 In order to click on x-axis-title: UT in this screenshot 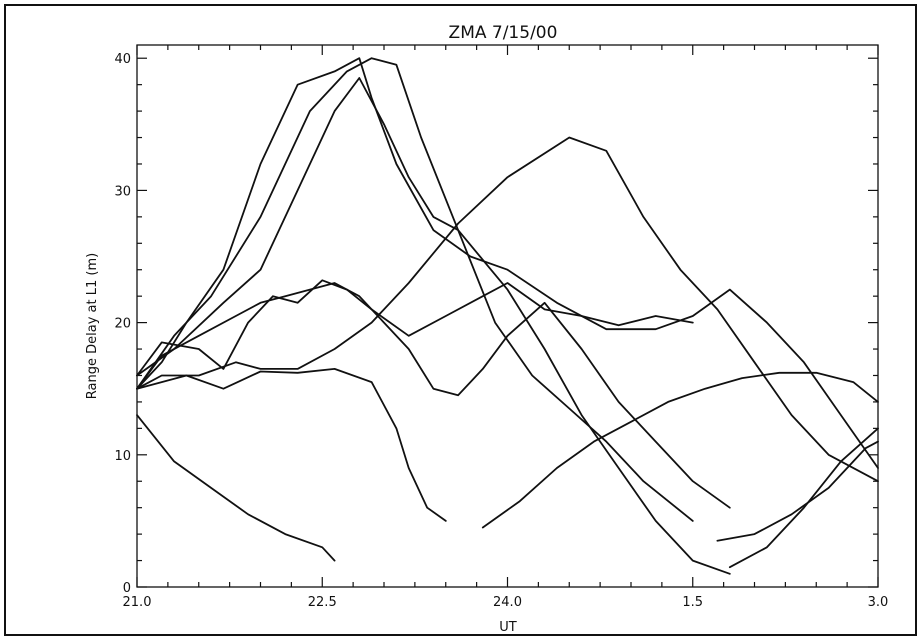, I will do `click(508, 627)`.